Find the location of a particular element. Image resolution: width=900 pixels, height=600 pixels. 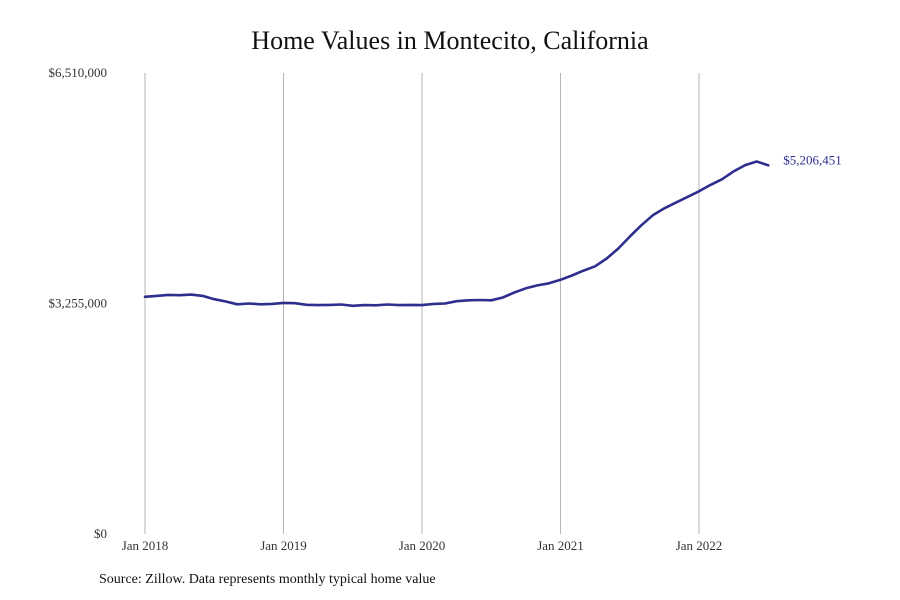

y-tick-label: $0 is located at coordinates (100, 533).